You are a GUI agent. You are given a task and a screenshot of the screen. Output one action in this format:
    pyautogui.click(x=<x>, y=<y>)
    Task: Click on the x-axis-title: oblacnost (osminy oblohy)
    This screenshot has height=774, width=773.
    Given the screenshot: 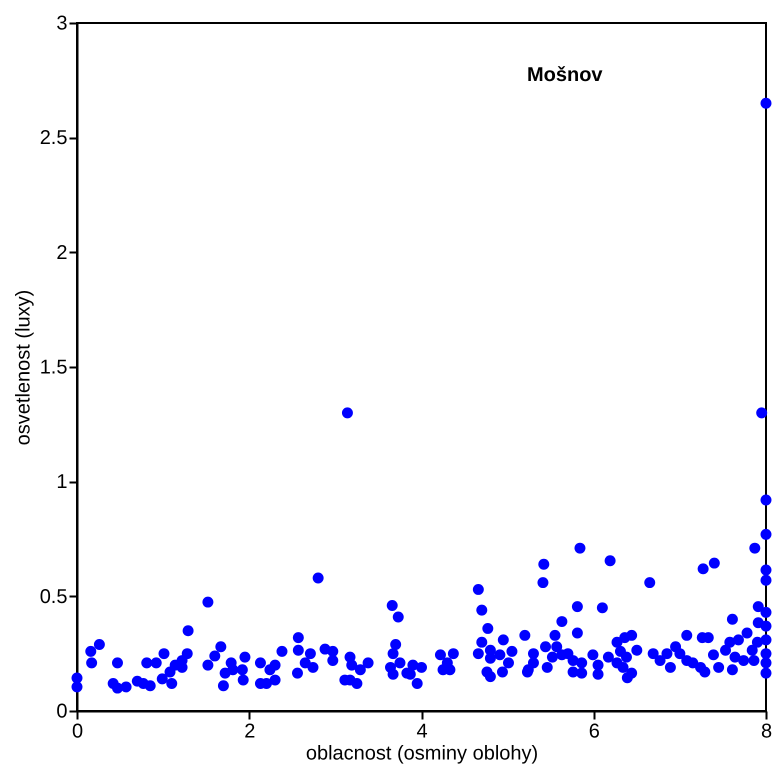 What is the action you would take?
    pyautogui.click(x=422, y=753)
    